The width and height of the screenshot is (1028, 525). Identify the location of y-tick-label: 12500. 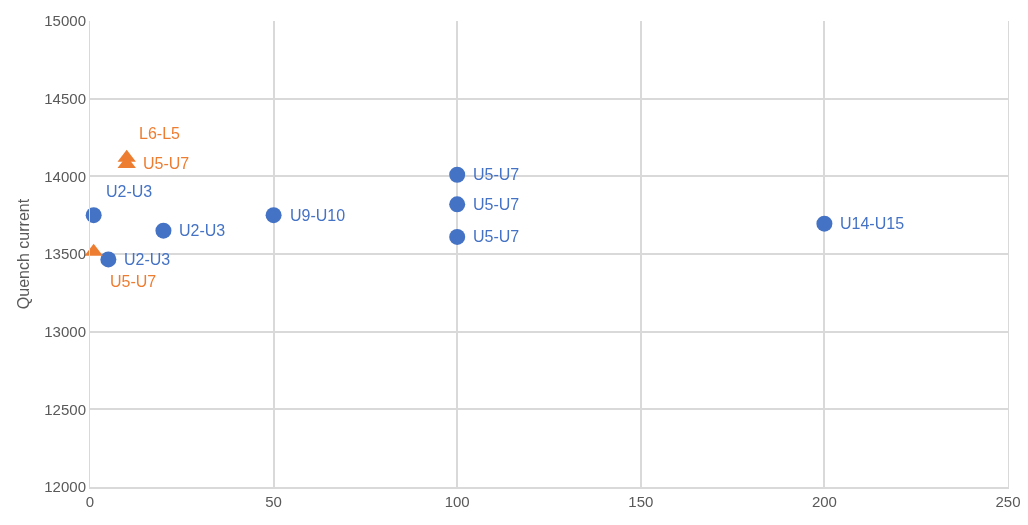
(65, 409).